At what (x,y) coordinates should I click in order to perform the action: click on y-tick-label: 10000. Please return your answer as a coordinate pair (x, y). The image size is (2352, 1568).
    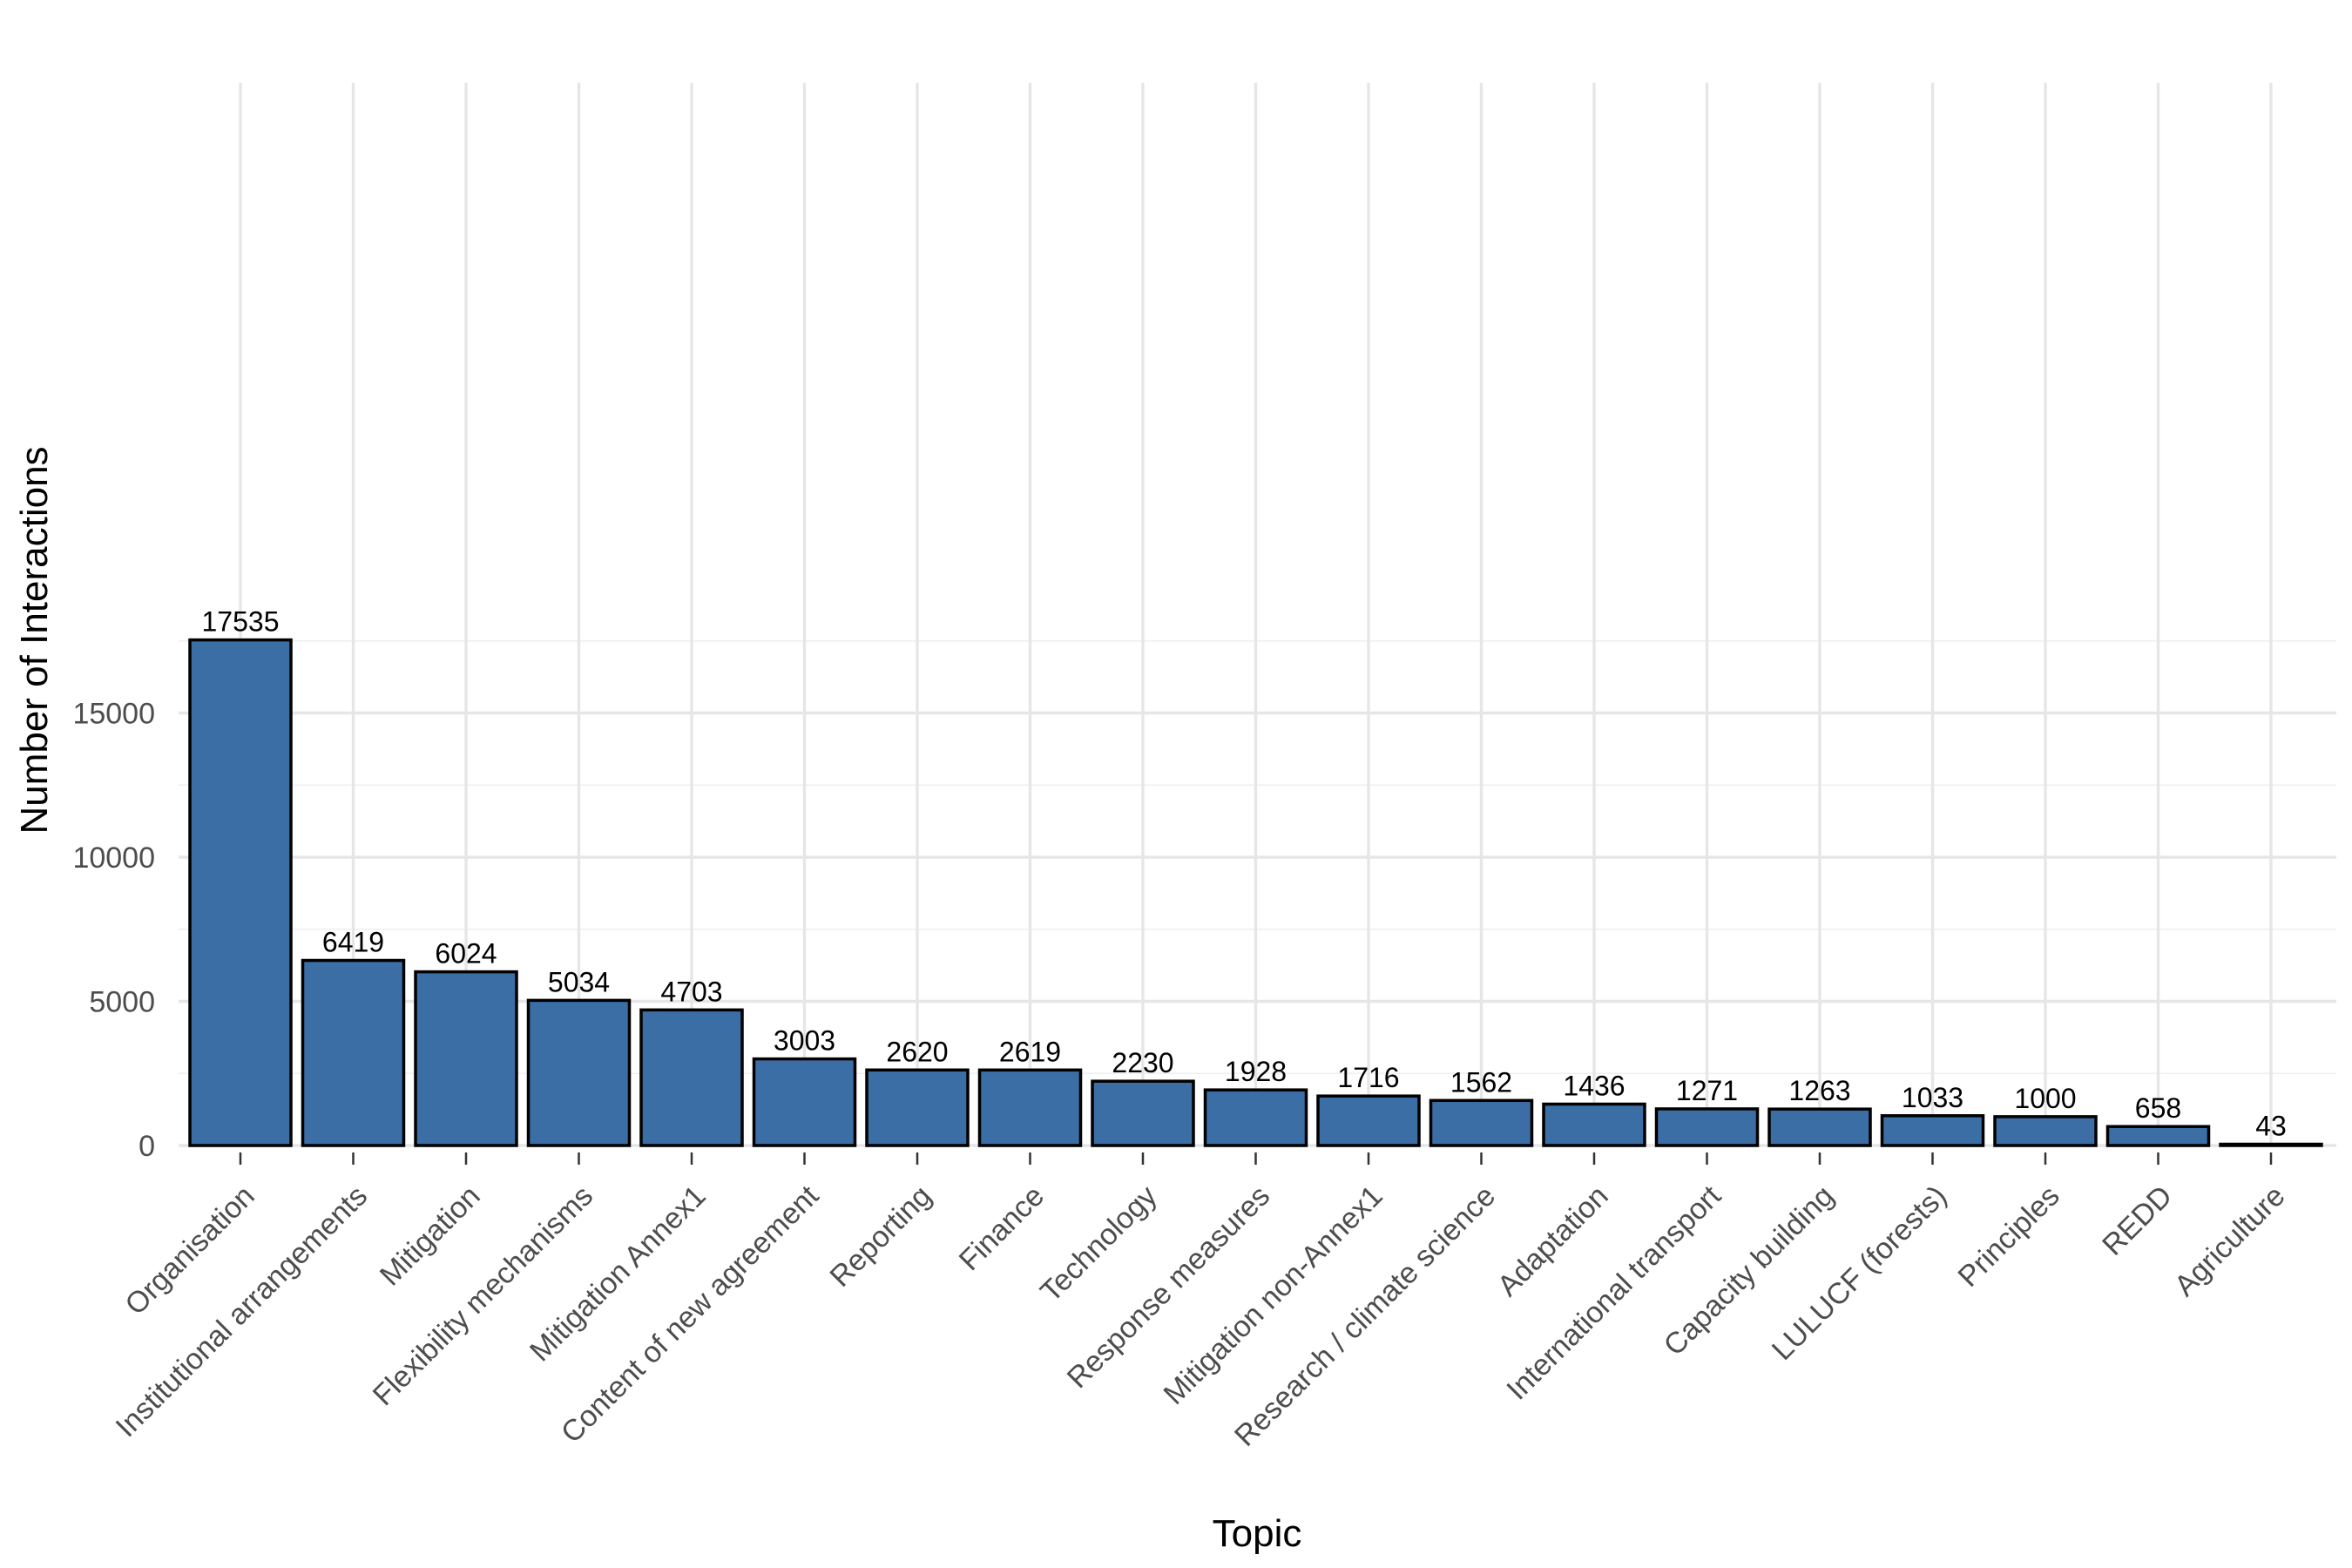
    Looking at the image, I should click on (114, 858).